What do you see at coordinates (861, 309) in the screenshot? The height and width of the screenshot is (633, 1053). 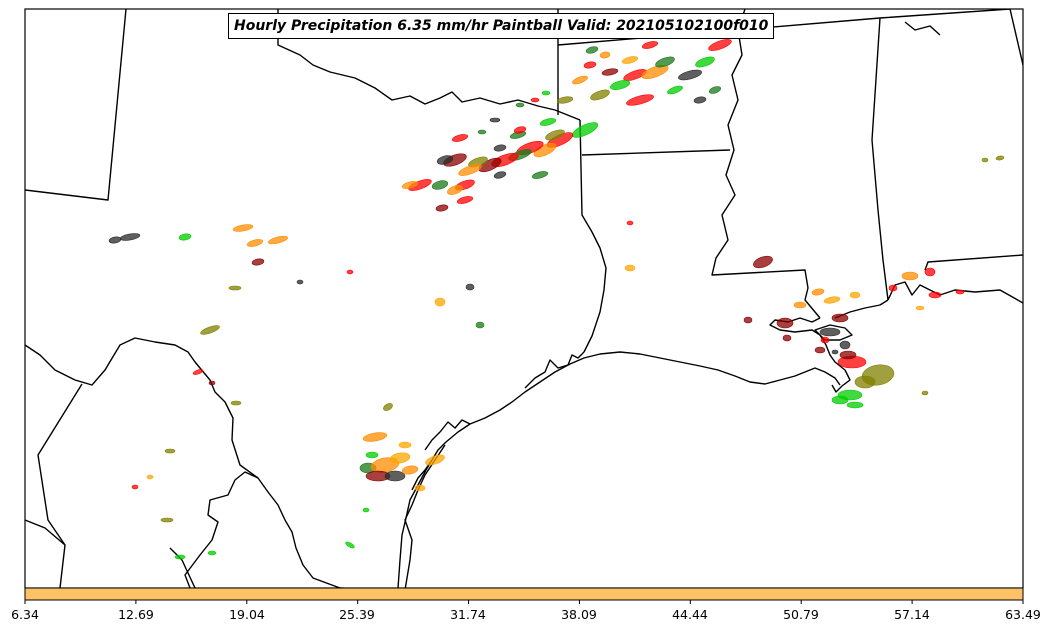 I see `louisiana-coast` at bounding box center [861, 309].